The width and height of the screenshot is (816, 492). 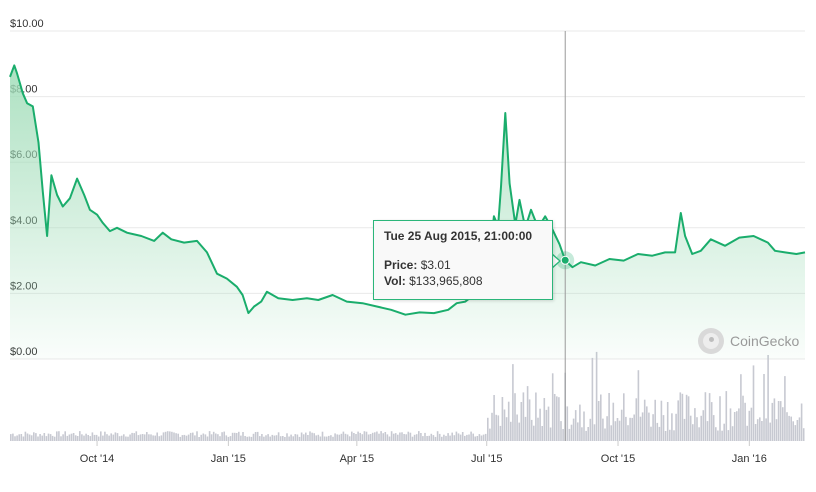 I want to click on tooltip-vol-label: Vol:, so click(x=395, y=281).